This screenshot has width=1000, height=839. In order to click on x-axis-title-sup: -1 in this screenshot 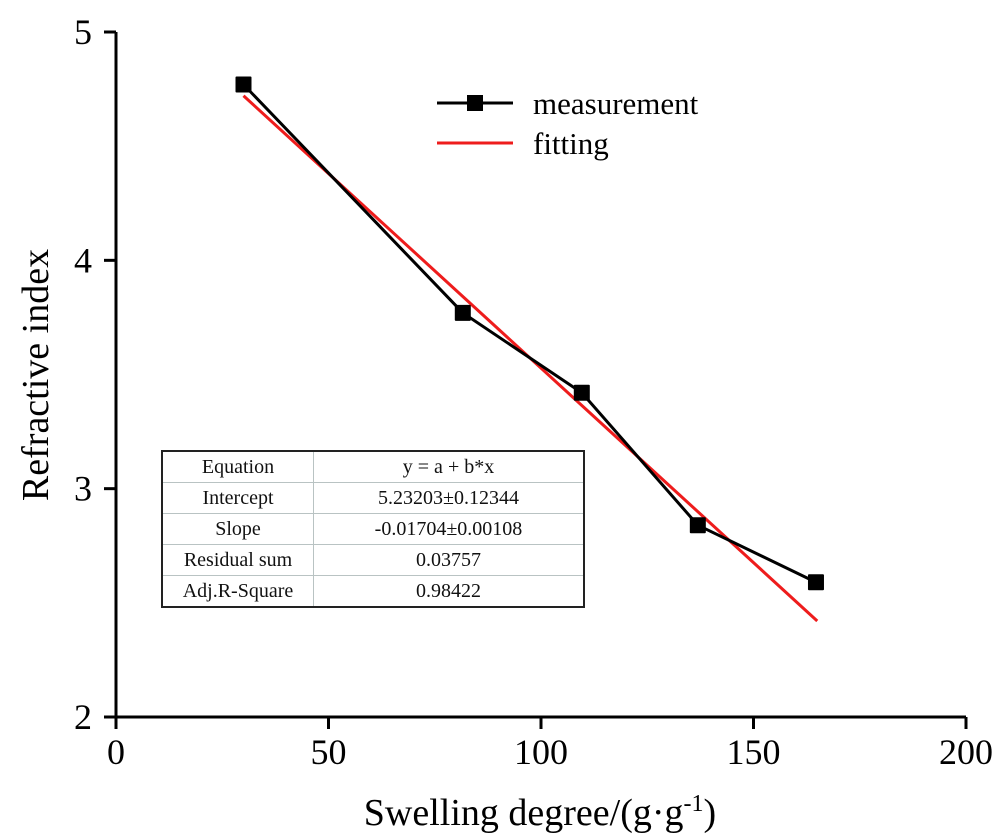, I will do `click(694, 804)`.